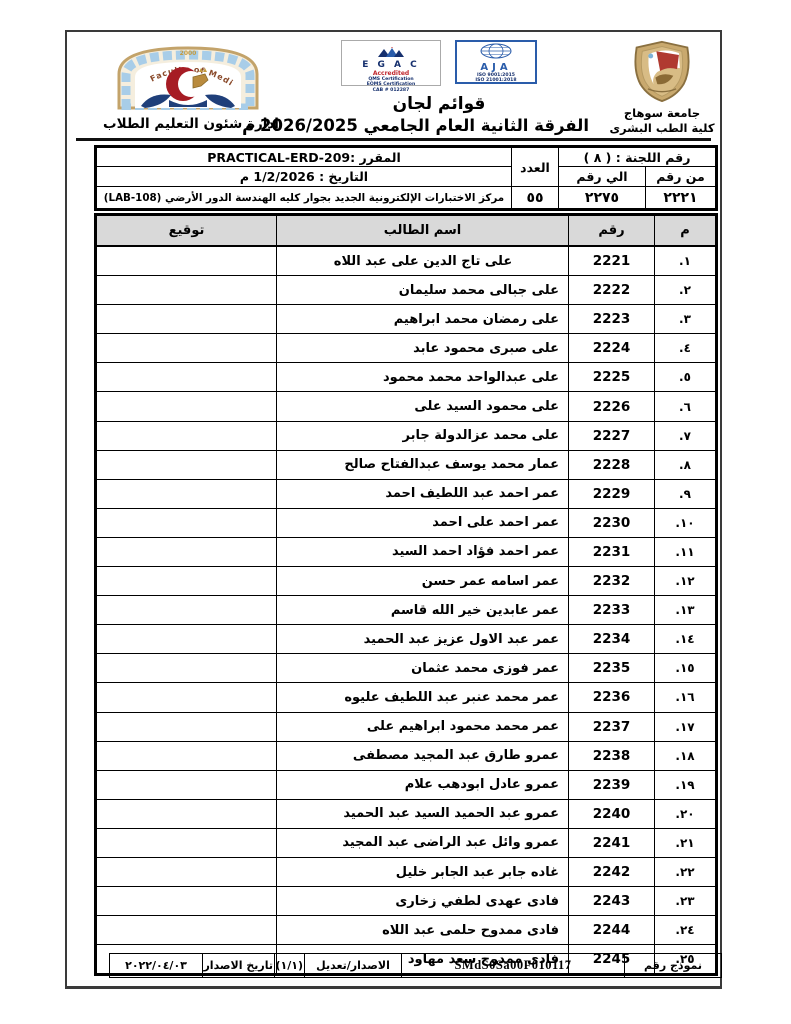 The height and width of the screenshot is (1024, 791). Describe the element at coordinates (685, 261) in the screenshot. I see `row-serial: ١.` at that location.